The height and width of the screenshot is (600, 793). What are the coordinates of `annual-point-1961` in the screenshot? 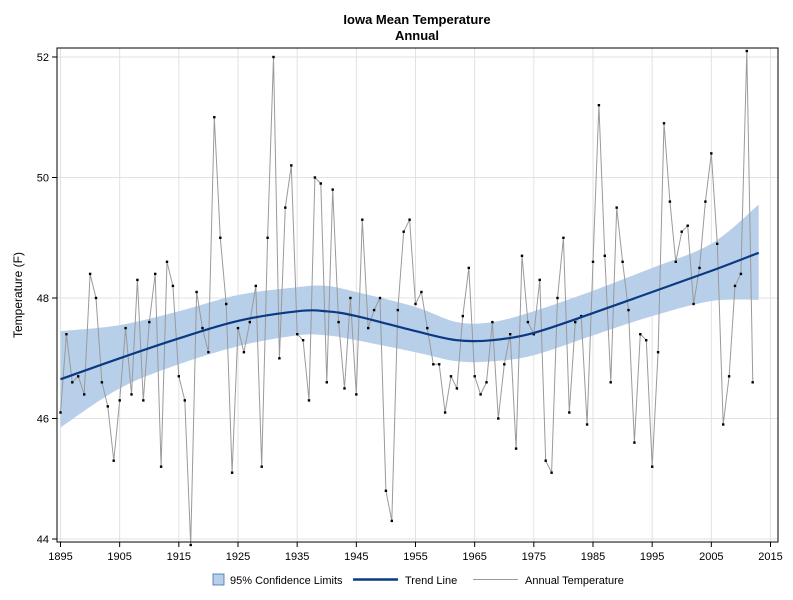 It's located at (451, 376).